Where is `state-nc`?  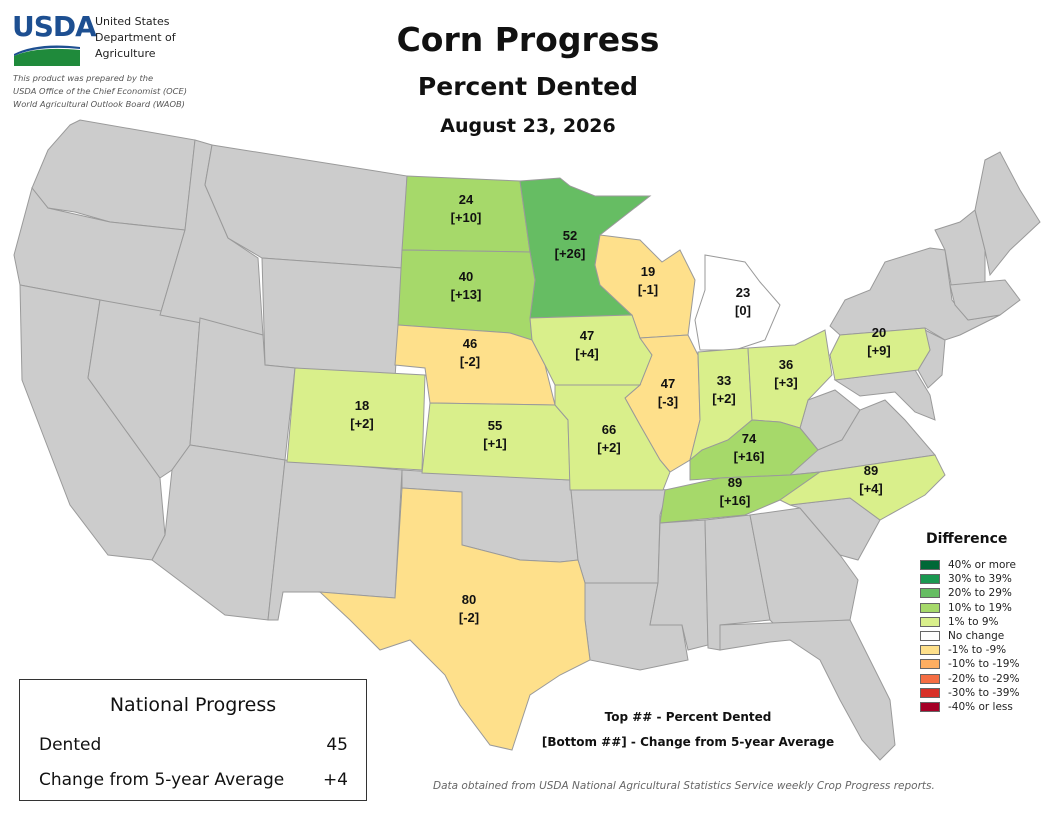
state-nc is located at coordinates (862, 487).